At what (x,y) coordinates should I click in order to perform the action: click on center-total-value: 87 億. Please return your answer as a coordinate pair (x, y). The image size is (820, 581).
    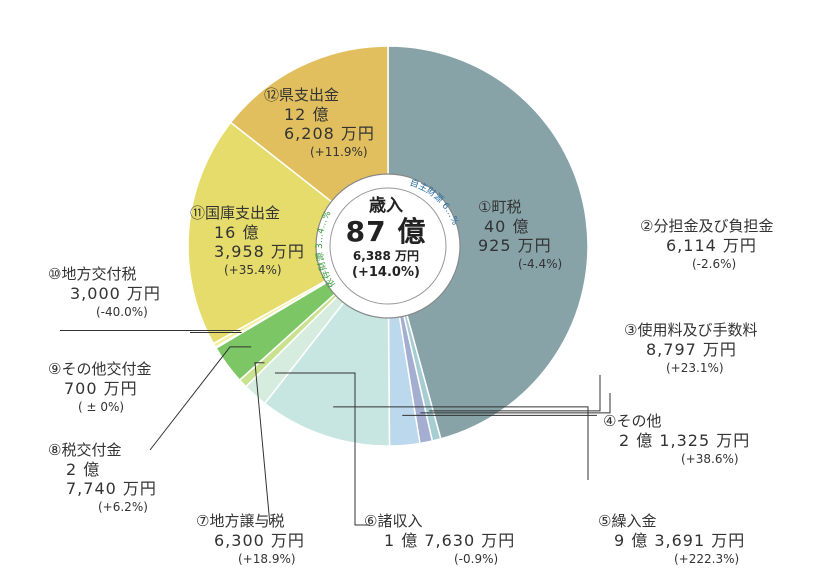
    Looking at the image, I should click on (386, 231).